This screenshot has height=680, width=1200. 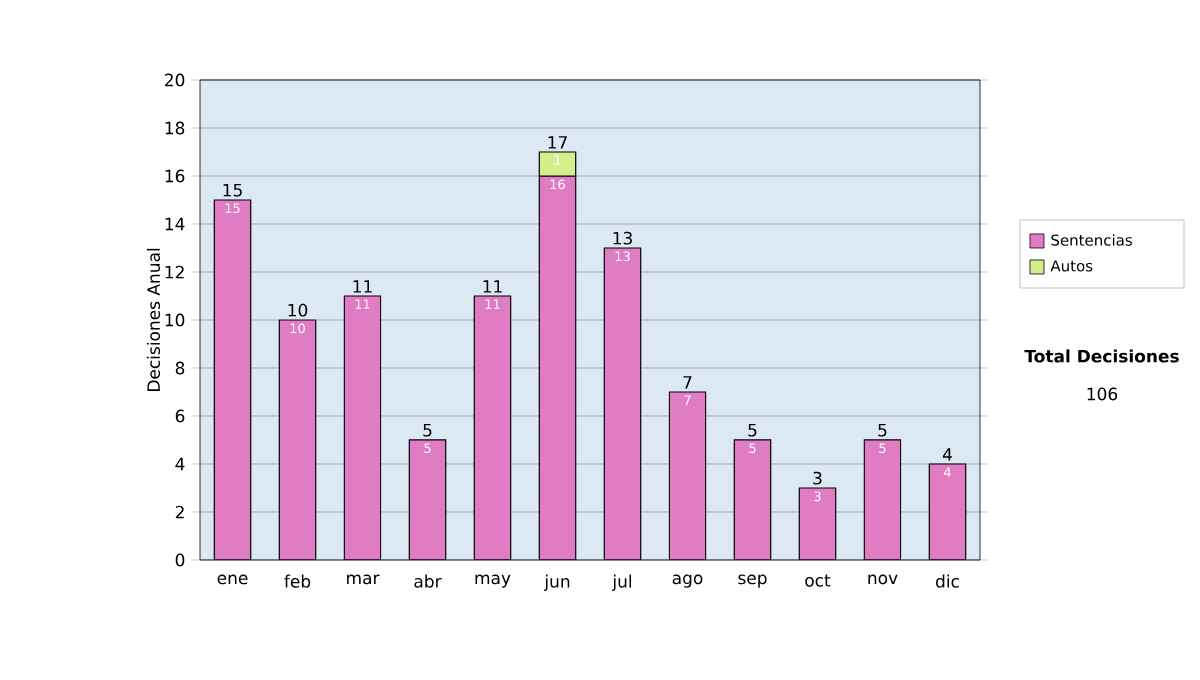 I want to click on total-label: 17, so click(x=557, y=142).